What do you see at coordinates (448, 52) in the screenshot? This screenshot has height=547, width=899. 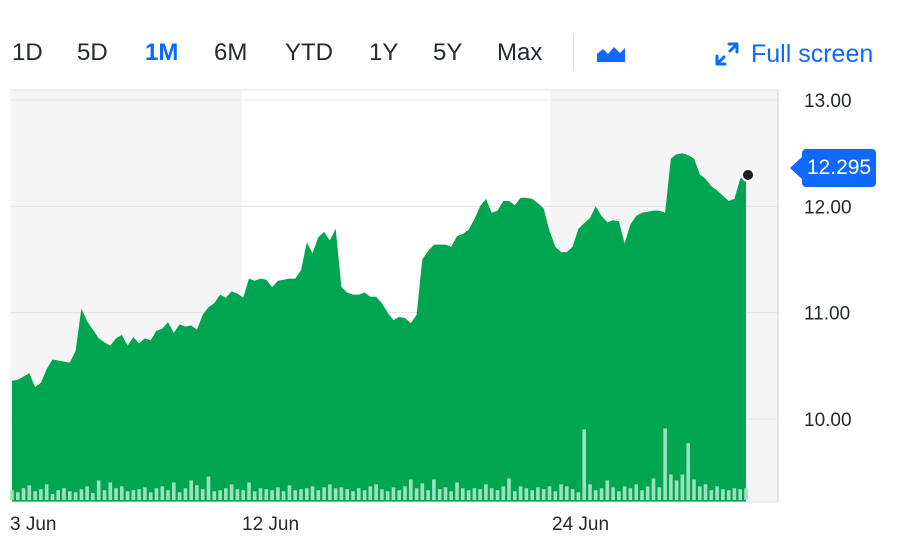 I see `range-5y-button: 5Y` at bounding box center [448, 52].